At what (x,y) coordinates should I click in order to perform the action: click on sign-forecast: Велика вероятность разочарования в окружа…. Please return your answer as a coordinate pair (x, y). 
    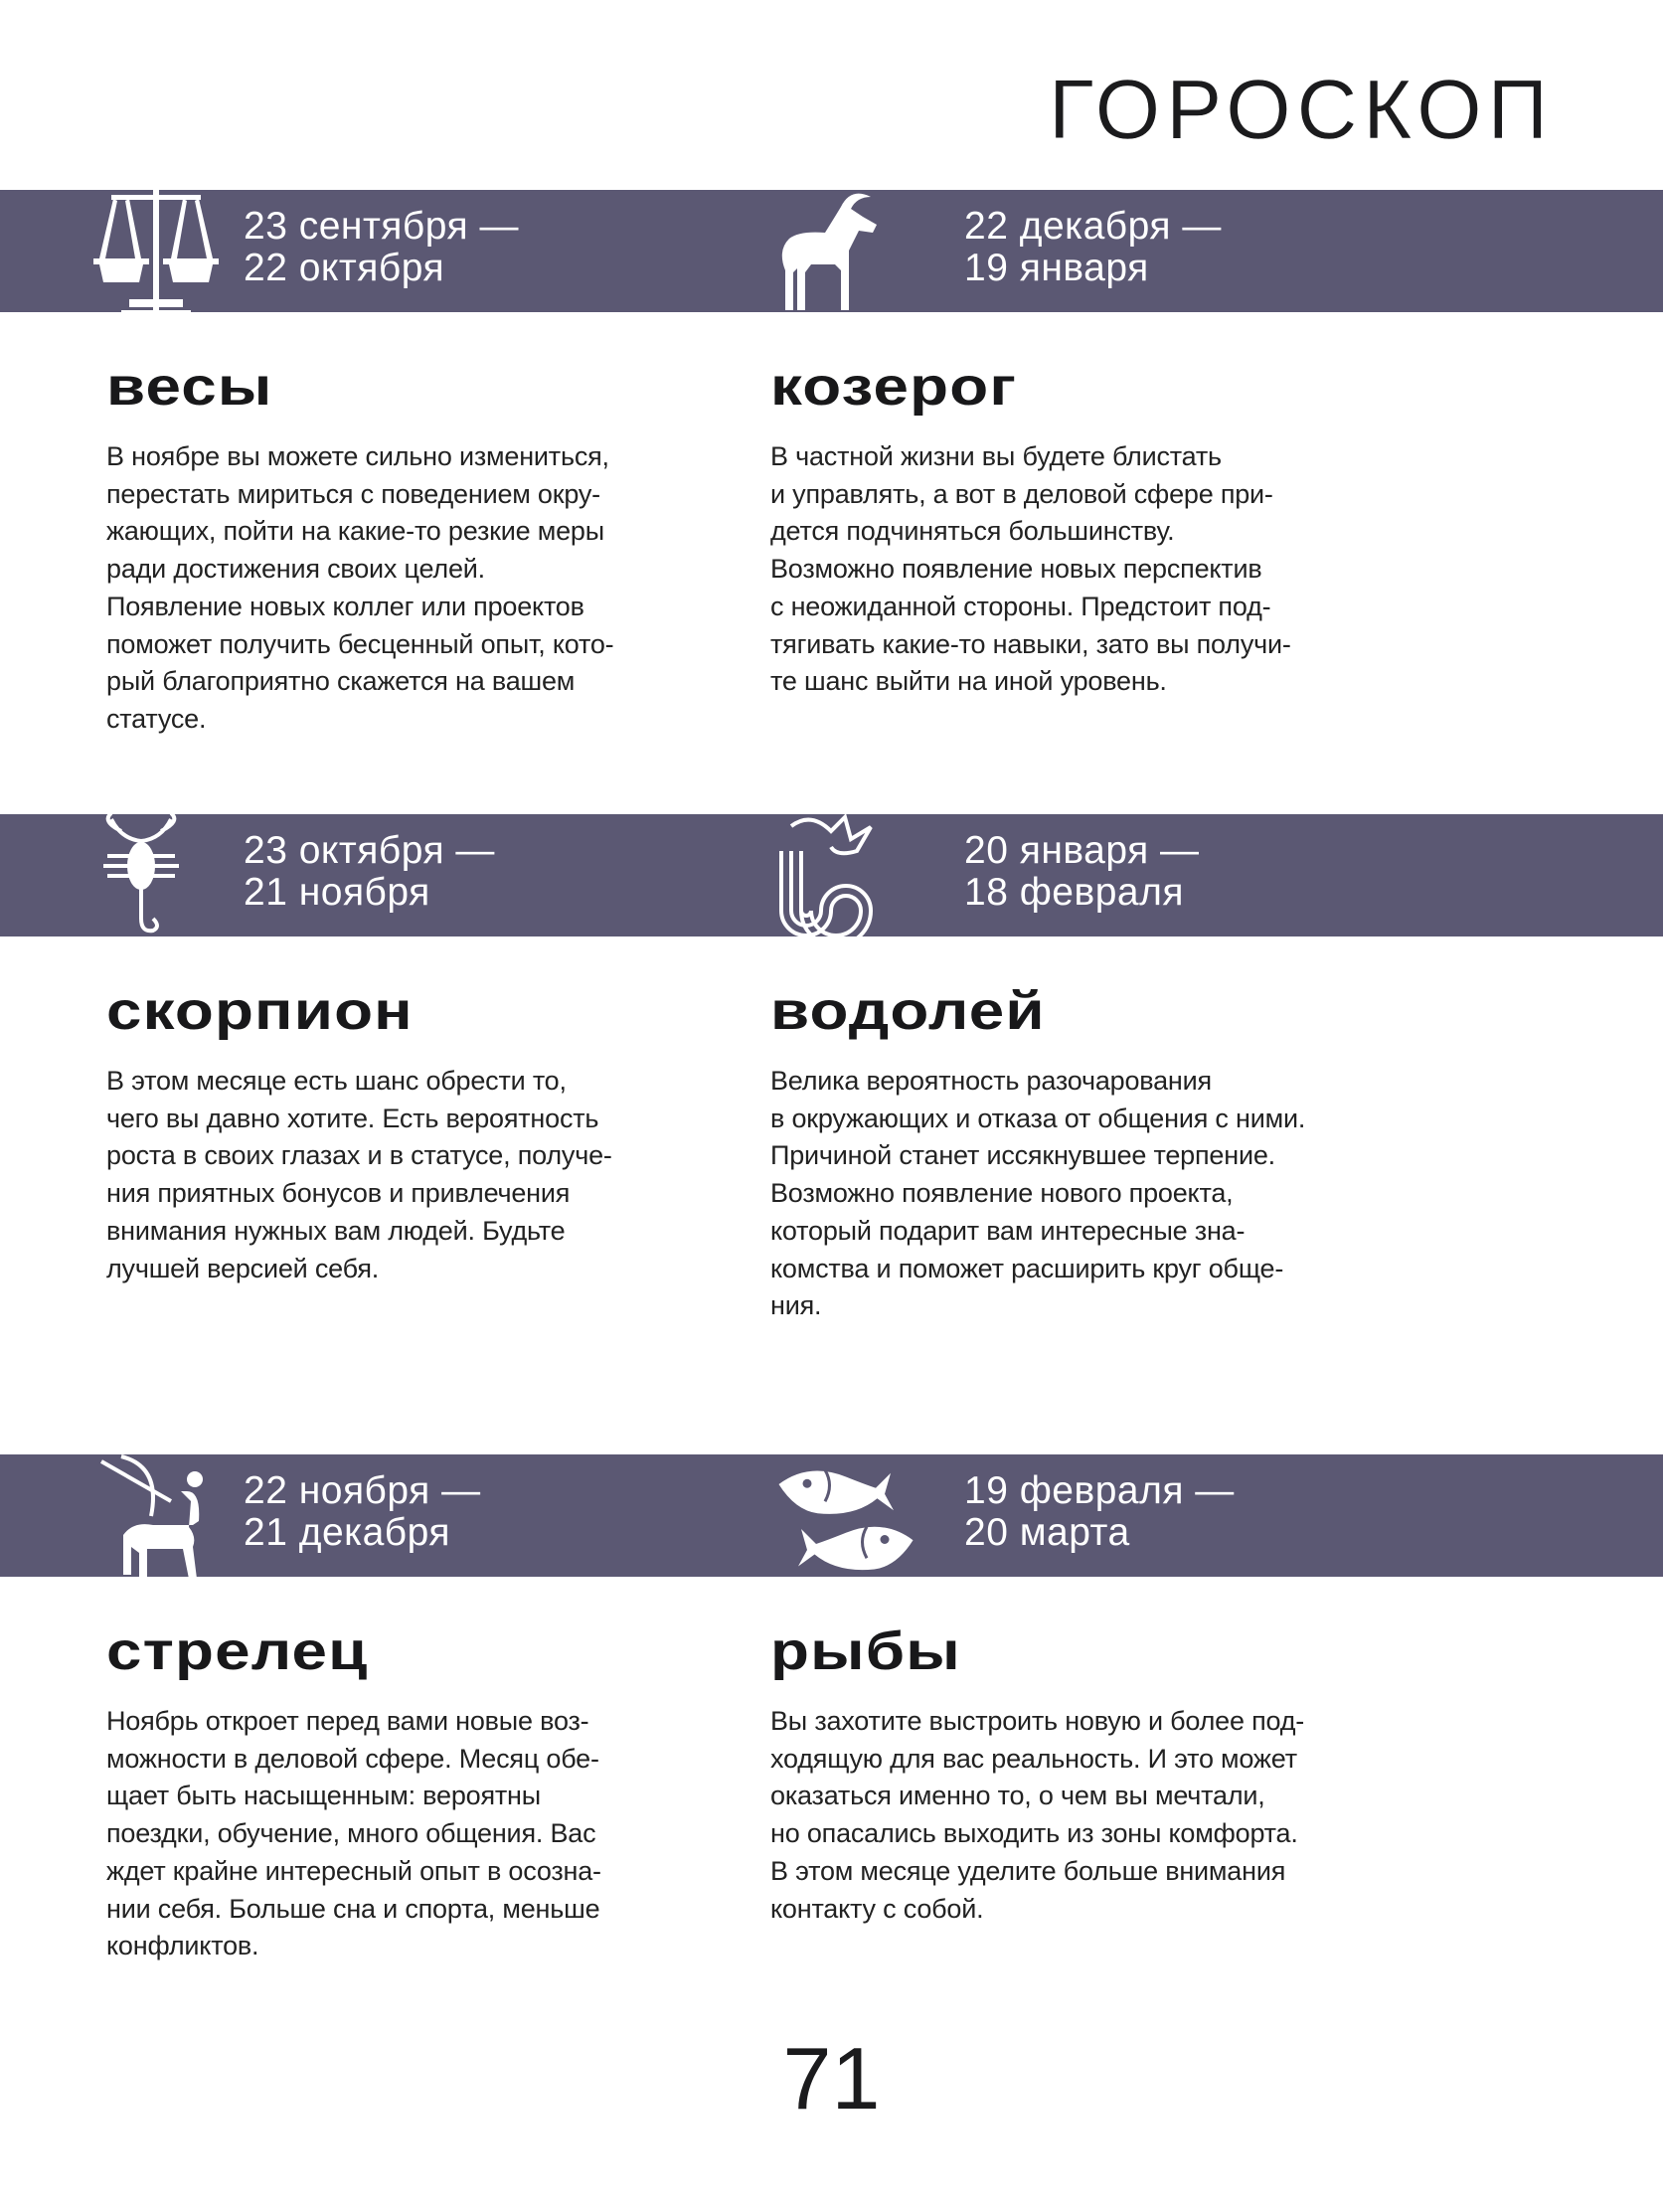
    Looking at the image, I should click on (1037, 1194).